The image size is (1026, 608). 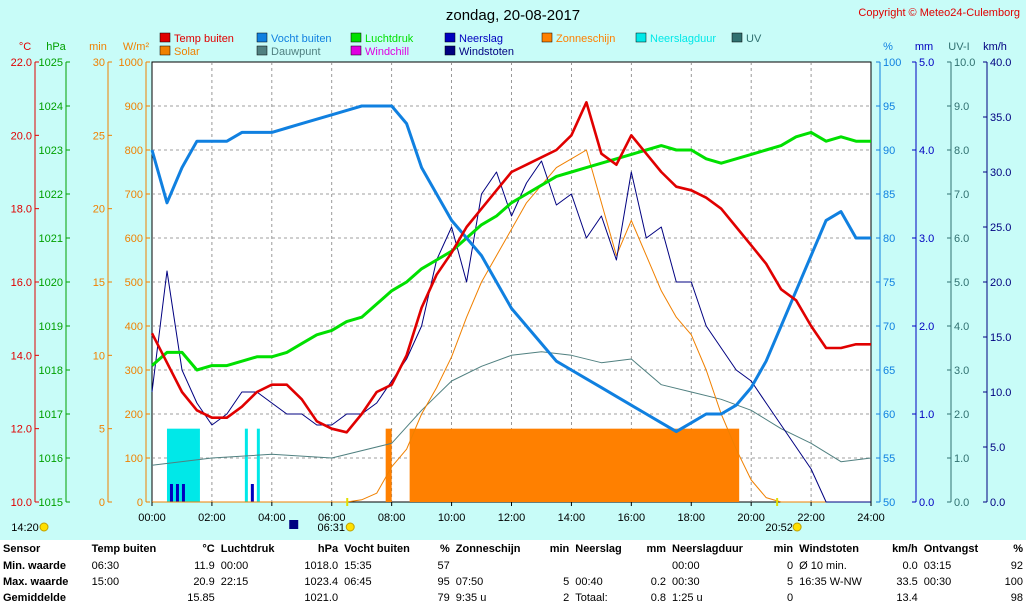 What do you see at coordinates (134, 195) in the screenshot?
I see `axis-tick-label: 700` at bounding box center [134, 195].